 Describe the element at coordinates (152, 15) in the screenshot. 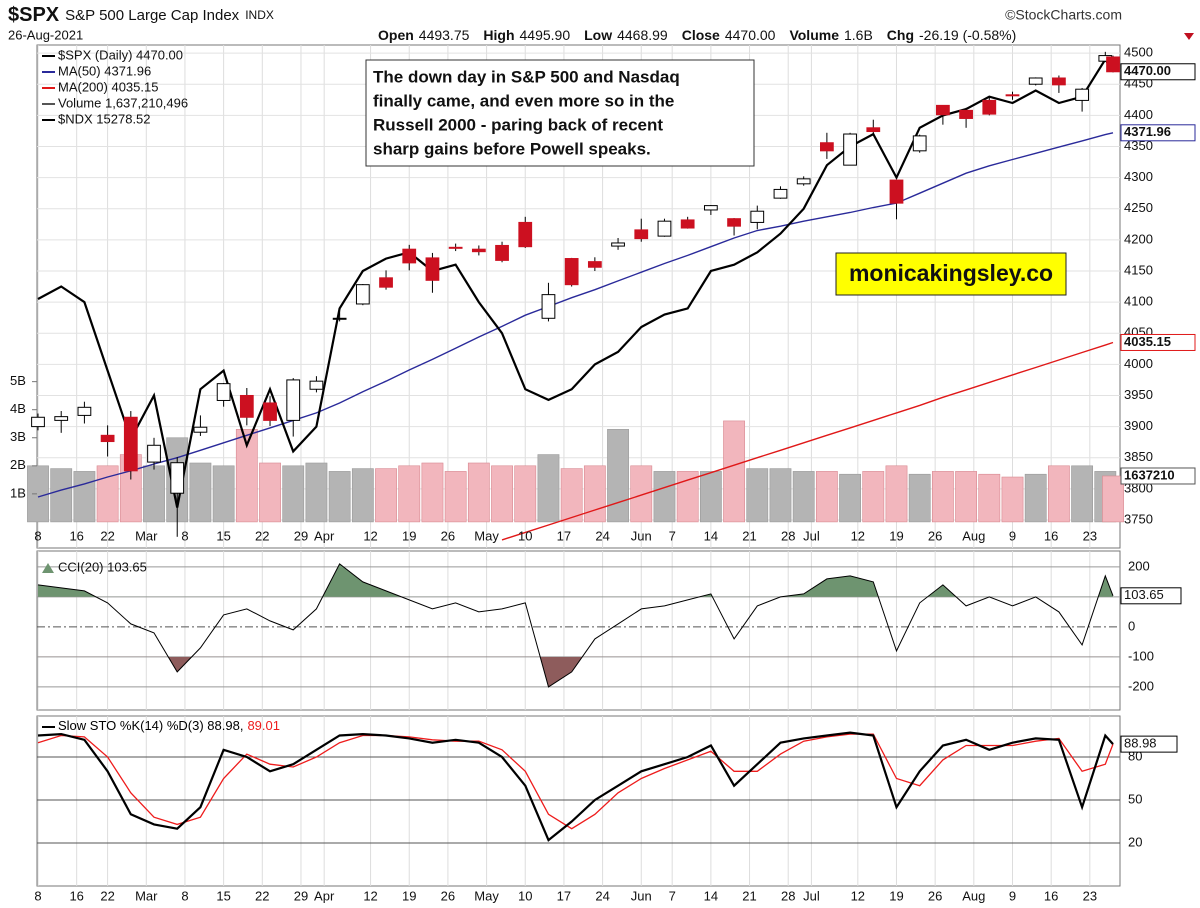

I see `index-name: S&P 500 Large Cap Index` at that location.